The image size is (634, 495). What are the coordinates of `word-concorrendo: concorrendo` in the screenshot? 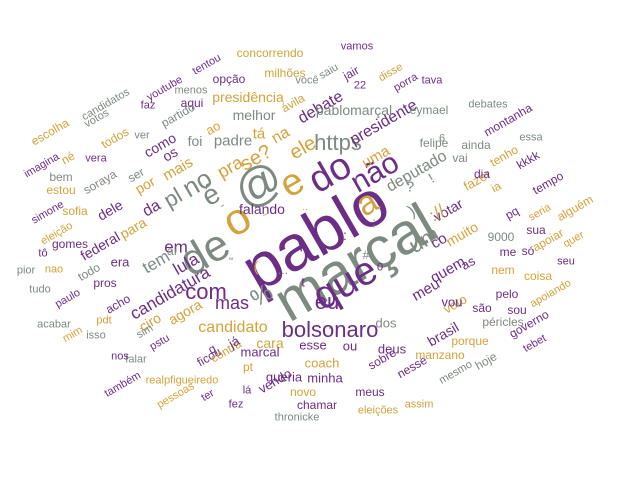 It's located at (270, 53).